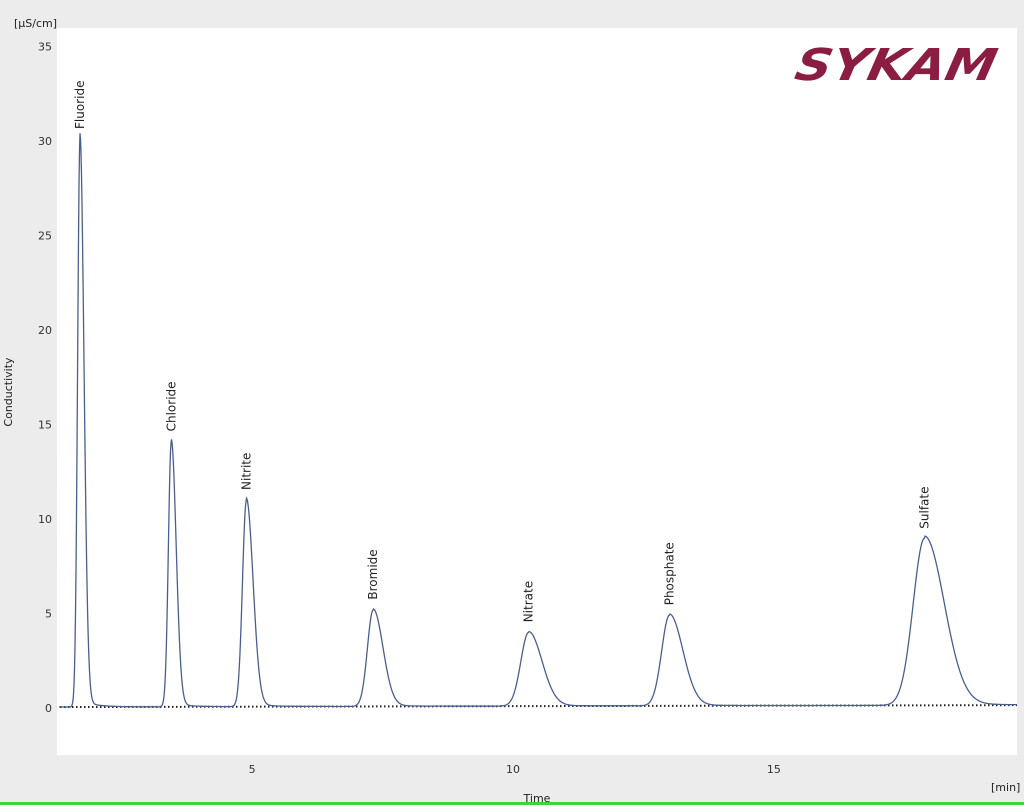  Describe the element at coordinates (670, 573) in the screenshot. I see `peak-label-phosphate: Phosphate` at that location.